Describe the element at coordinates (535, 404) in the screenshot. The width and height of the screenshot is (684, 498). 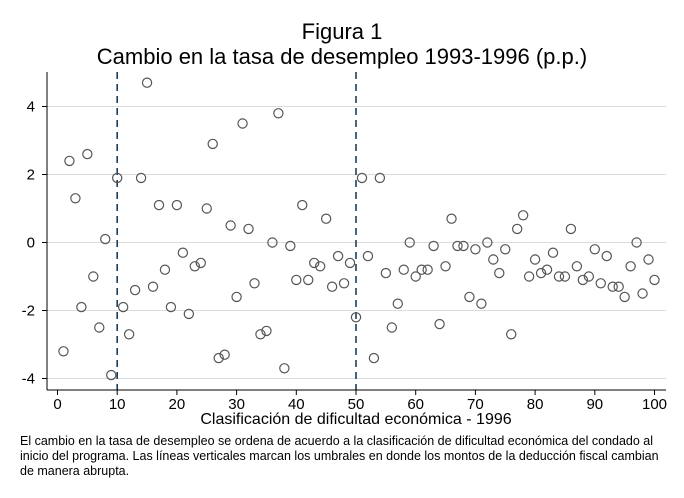
I see `x-tick-label: 80` at that location.